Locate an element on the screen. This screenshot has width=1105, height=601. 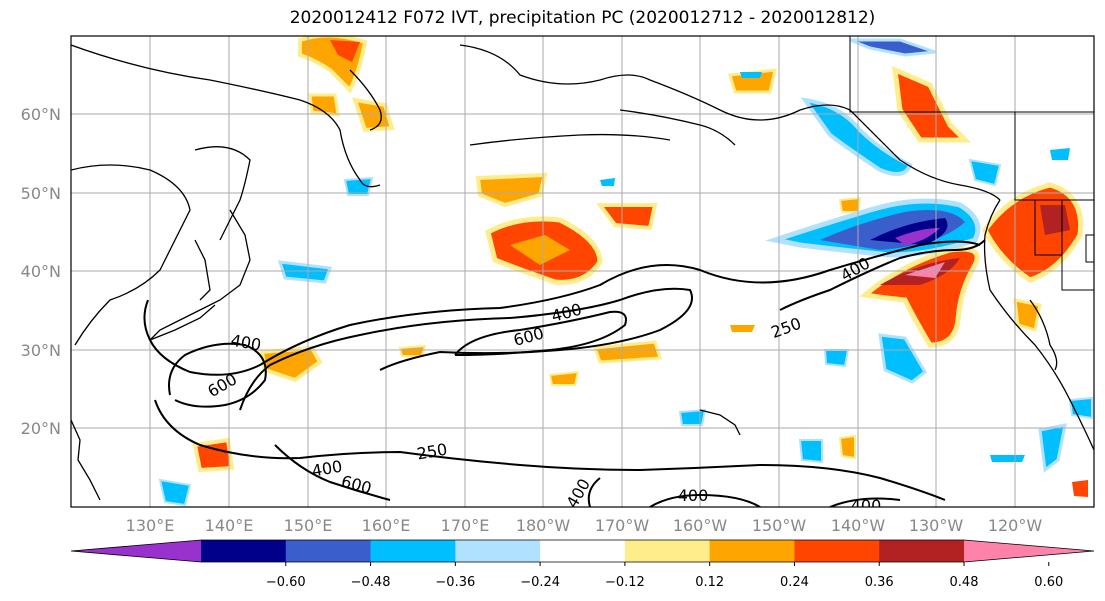
lat-label: 50°N is located at coordinates (41, 193).